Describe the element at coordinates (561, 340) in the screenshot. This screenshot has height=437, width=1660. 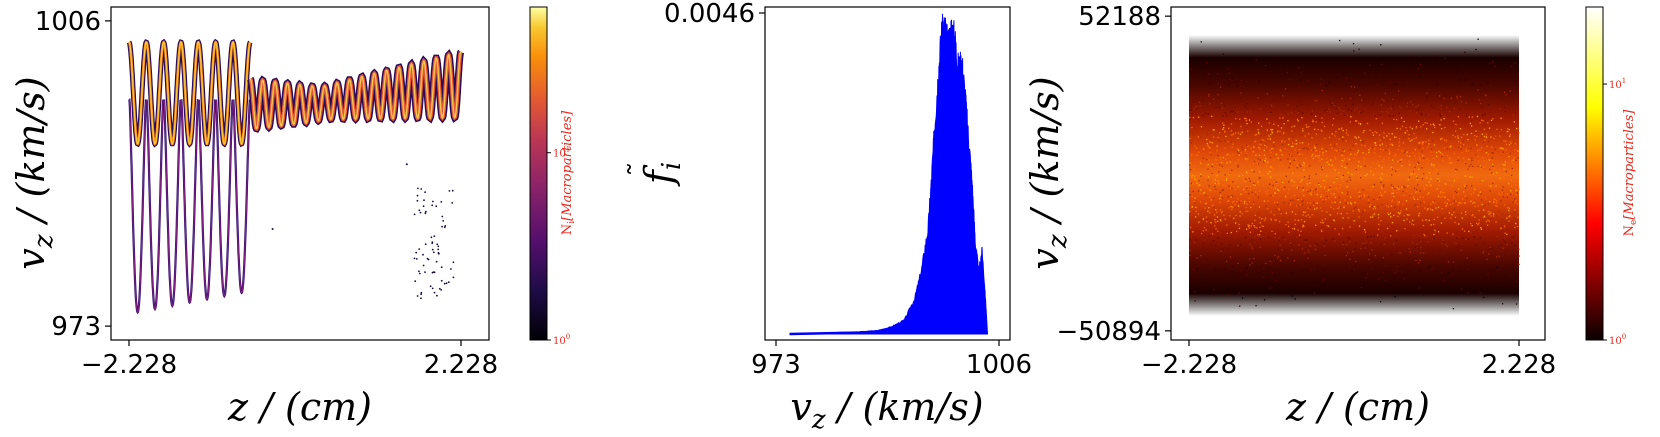
I see `colorbar-tick-label: 100` at that location.